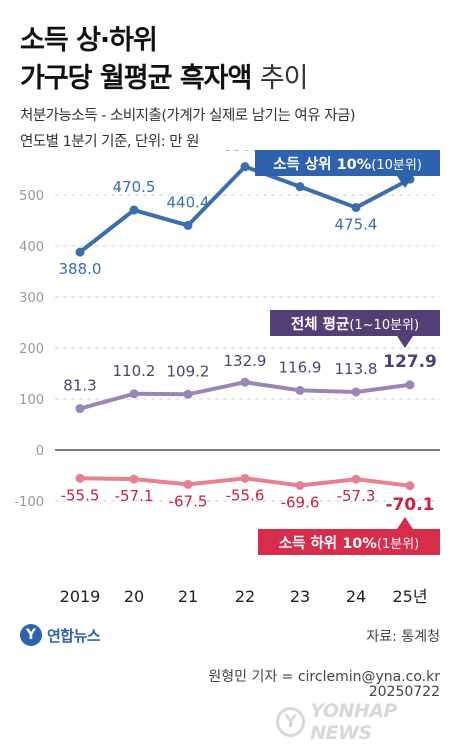  Describe the element at coordinates (410, 505) in the screenshot. I see `data-label: -70.1` at that location.